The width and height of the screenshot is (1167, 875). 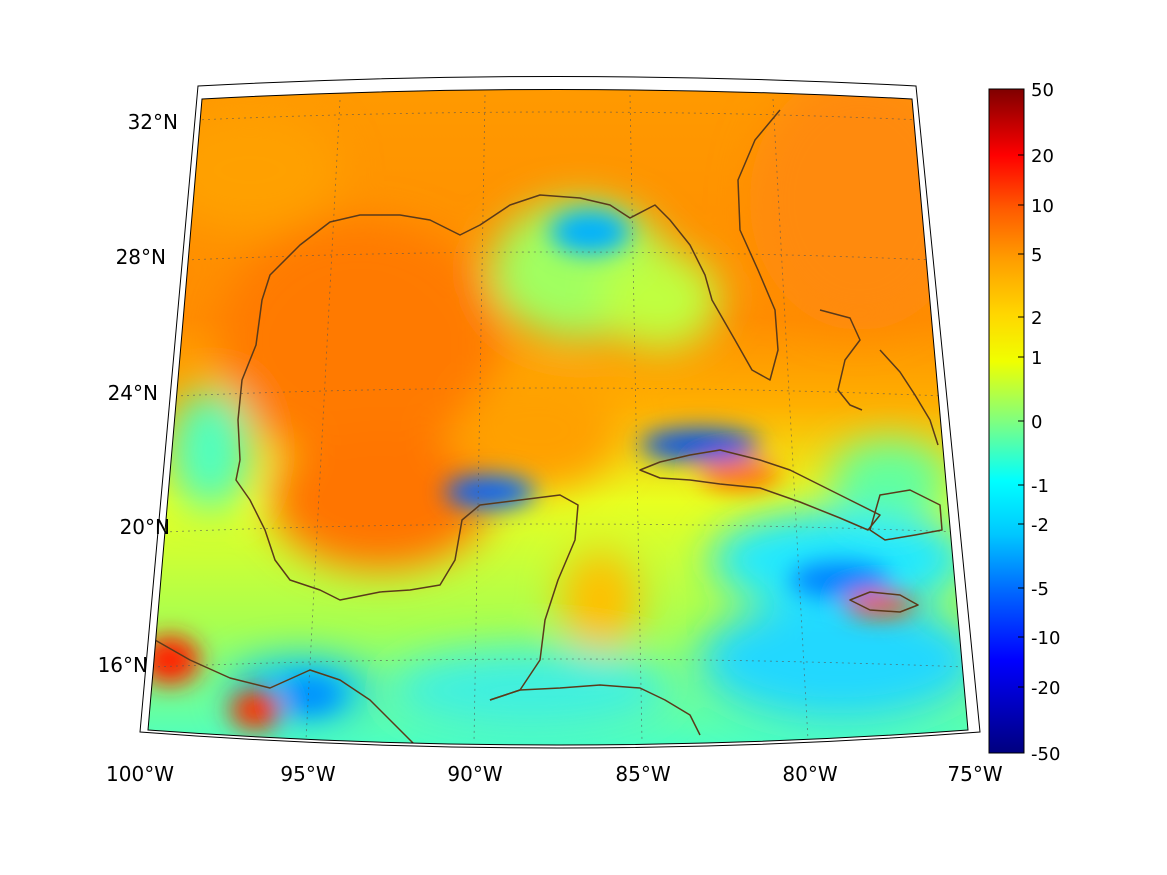 What do you see at coordinates (884, 602) in the screenshot?
I see `jamaica-coastline` at bounding box center [884, 602].